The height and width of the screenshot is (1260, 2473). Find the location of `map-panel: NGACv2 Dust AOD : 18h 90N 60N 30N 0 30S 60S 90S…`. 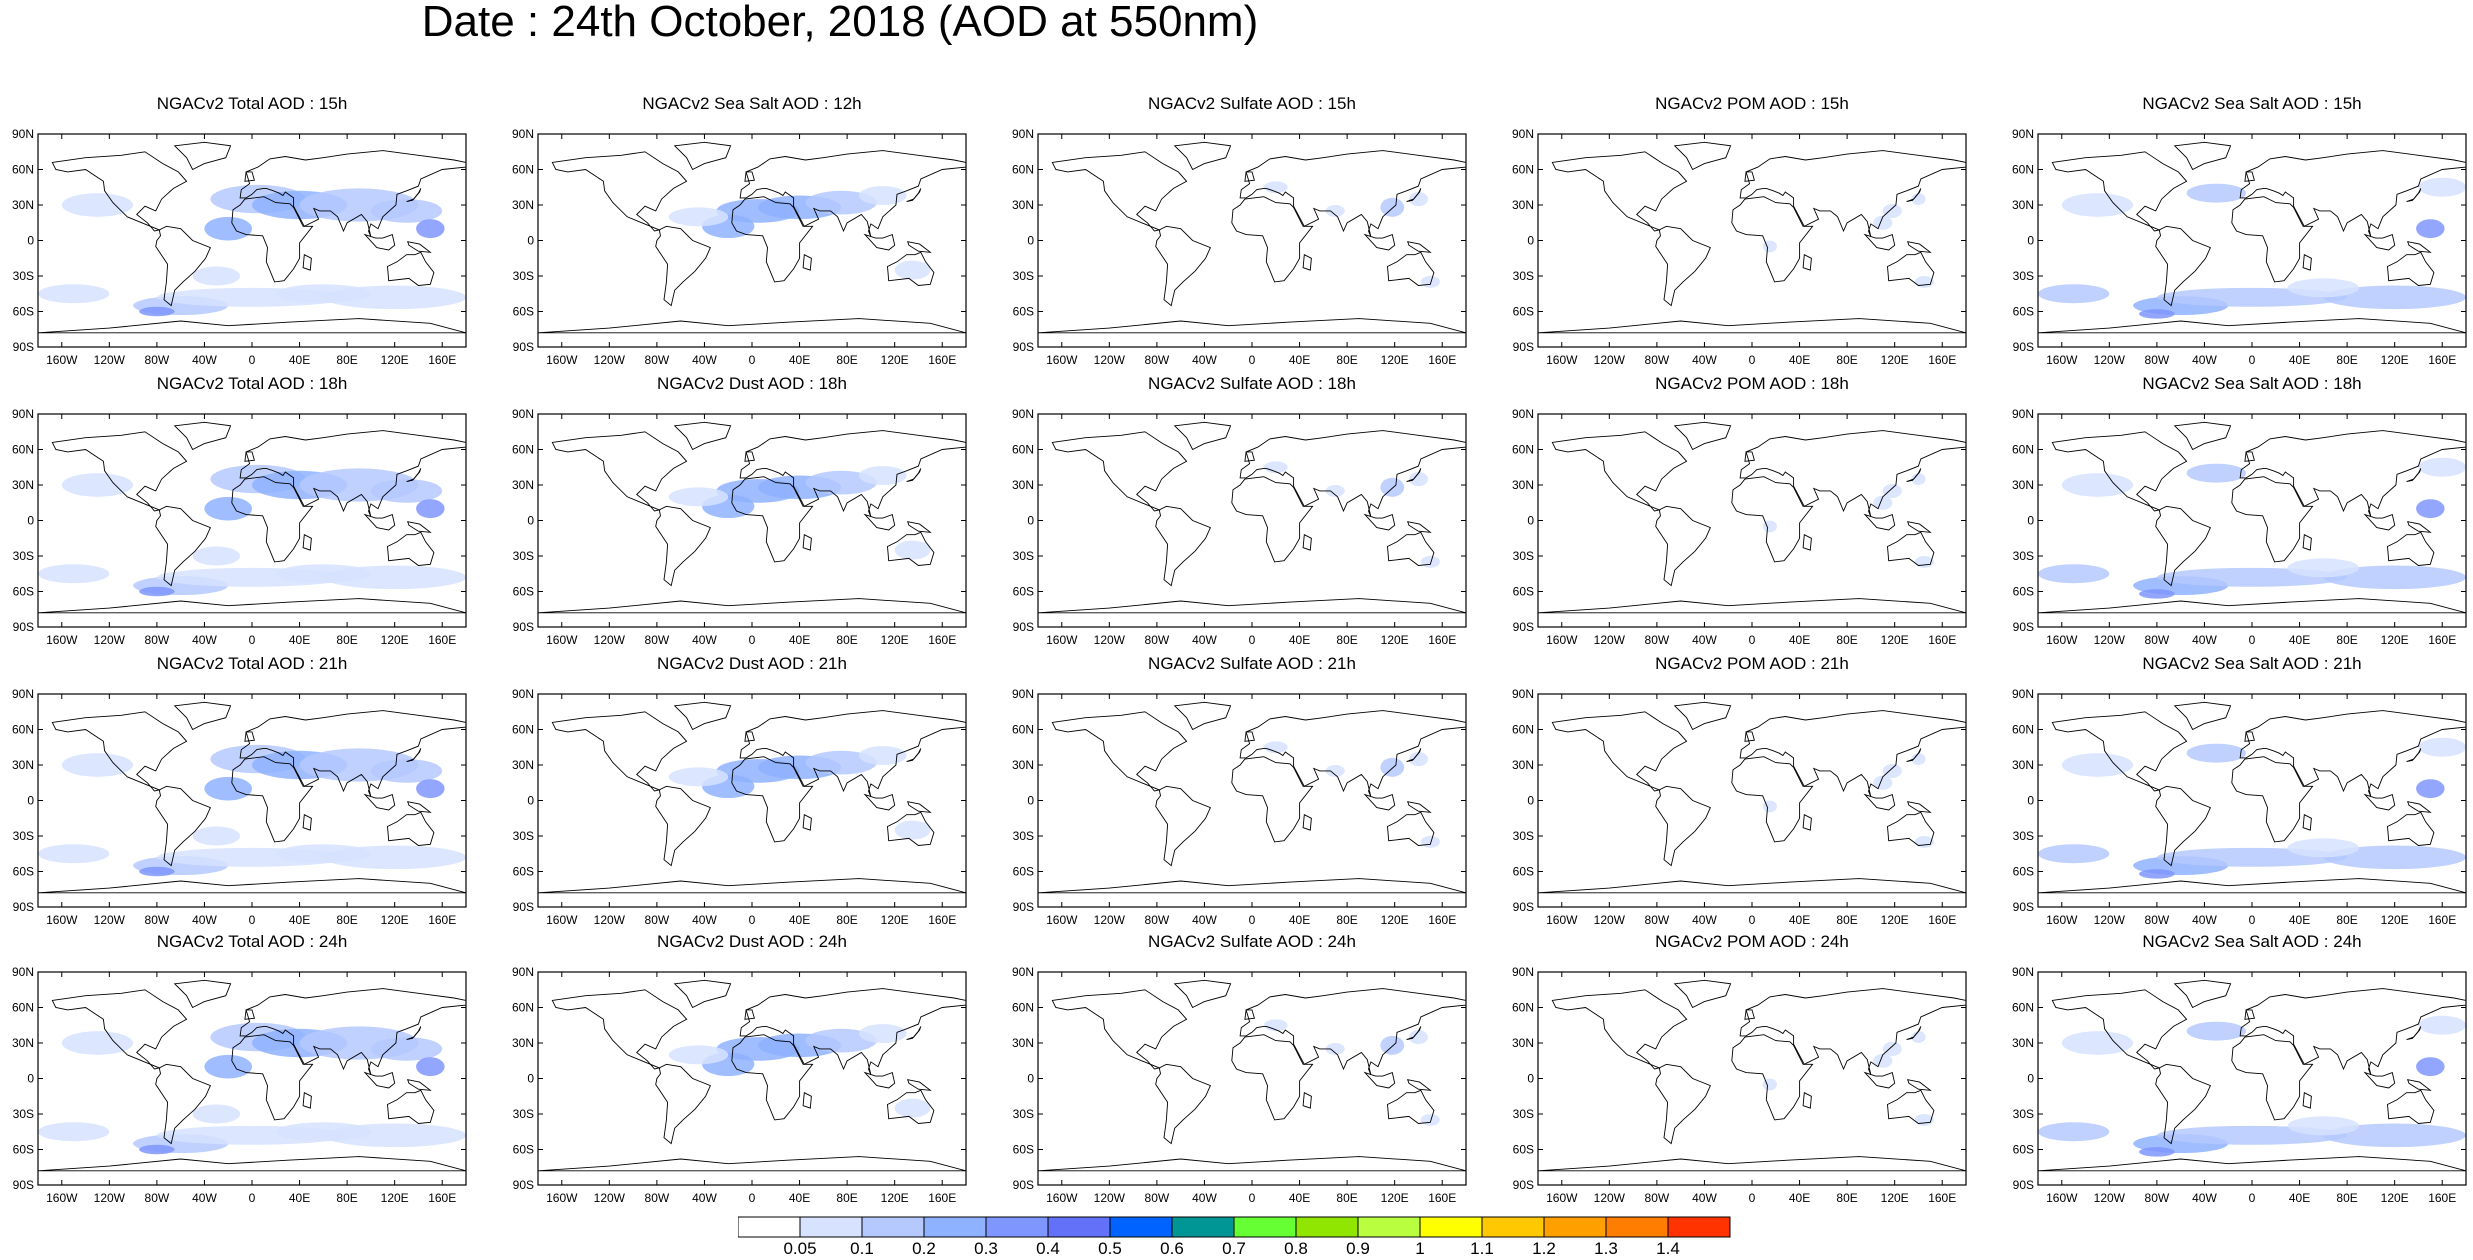

map-panel: NGACv2 Dust AOD : 18h 90N 60N 30N 0 30S 60S 90S… is located at coordinates (750, 509).